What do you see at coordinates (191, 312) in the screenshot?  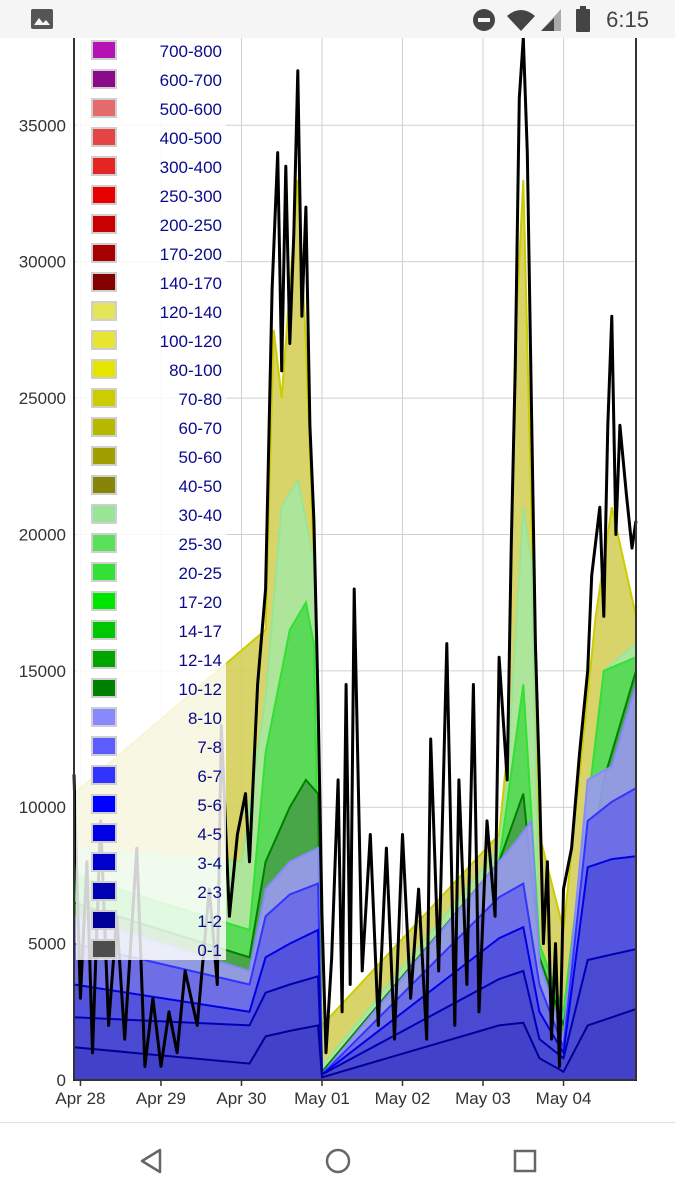 I see `legend-label: 120-140` at bounding box center [191, 312].